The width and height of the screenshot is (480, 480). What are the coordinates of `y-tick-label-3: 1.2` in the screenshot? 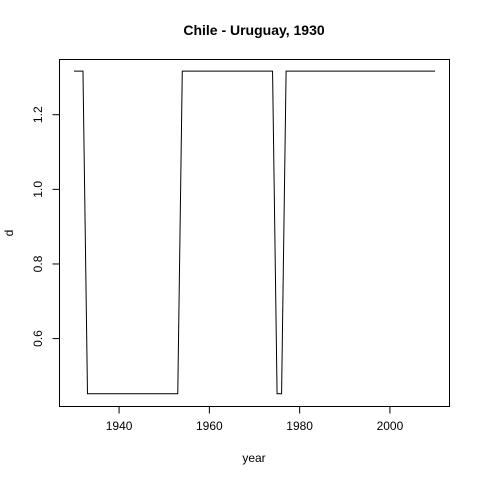 It's located at (38, 114).